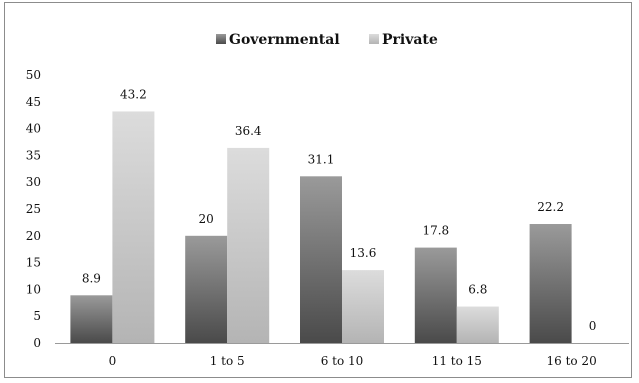  Describe the element at coordinates (593, 326) in the screenshot. I see `data-label-private-4: 0` at that location.